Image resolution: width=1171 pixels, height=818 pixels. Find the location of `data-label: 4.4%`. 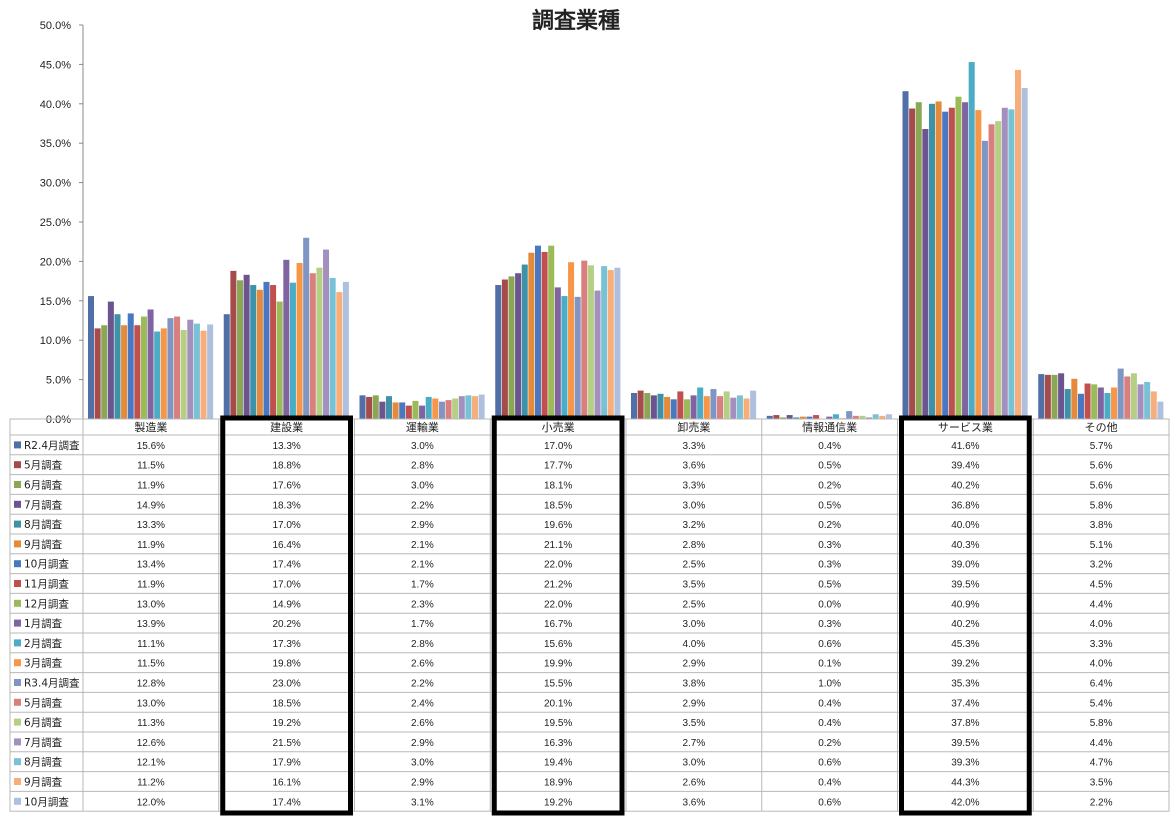

data-label: 4.4% is located at coordinates (1101, 604).